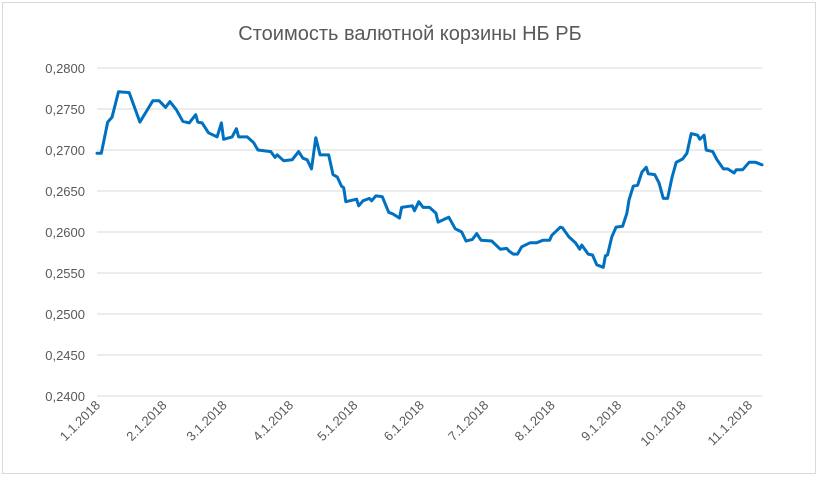 The width and height of the screenshot is (820, 478). Describe the element at coordinates (663, 424) in the screenshot. I see `x-tick-label: 10.1.2018` at that location.